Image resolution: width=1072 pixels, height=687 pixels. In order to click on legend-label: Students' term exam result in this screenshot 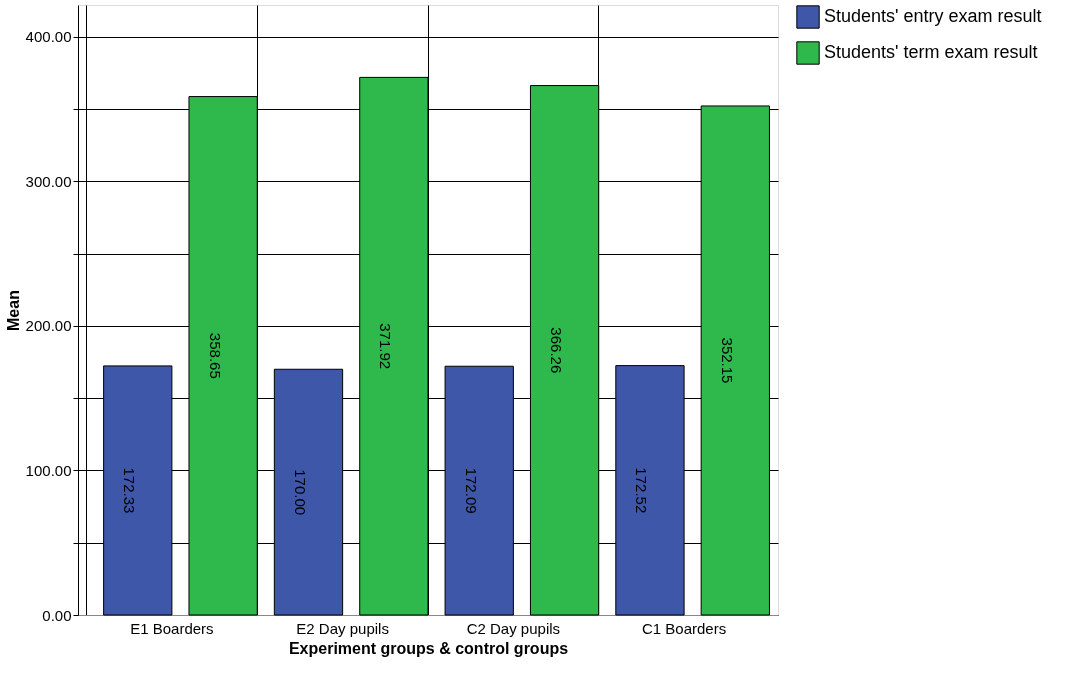, I will do `click(931, 52)`.